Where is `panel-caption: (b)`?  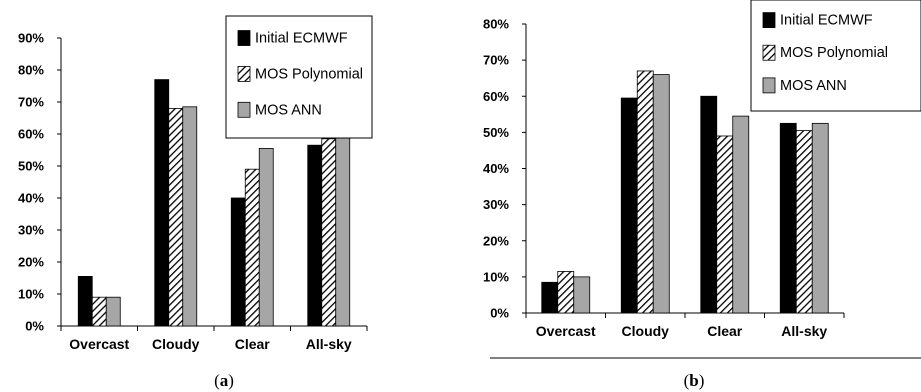 panel-caption: (b) is located at coordinates (694, 380).